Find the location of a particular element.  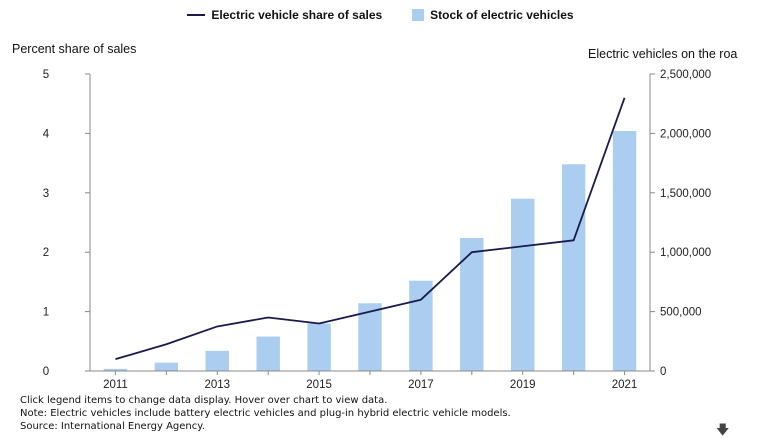

legend-item-ev-stock: Stock of electric vehicles is located at coordinates (493, 15).